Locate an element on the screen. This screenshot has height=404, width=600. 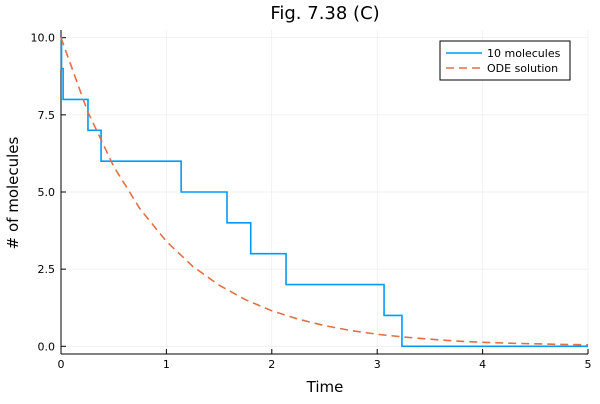
x-tick-label: 0 is located at coordinates (61, 364).